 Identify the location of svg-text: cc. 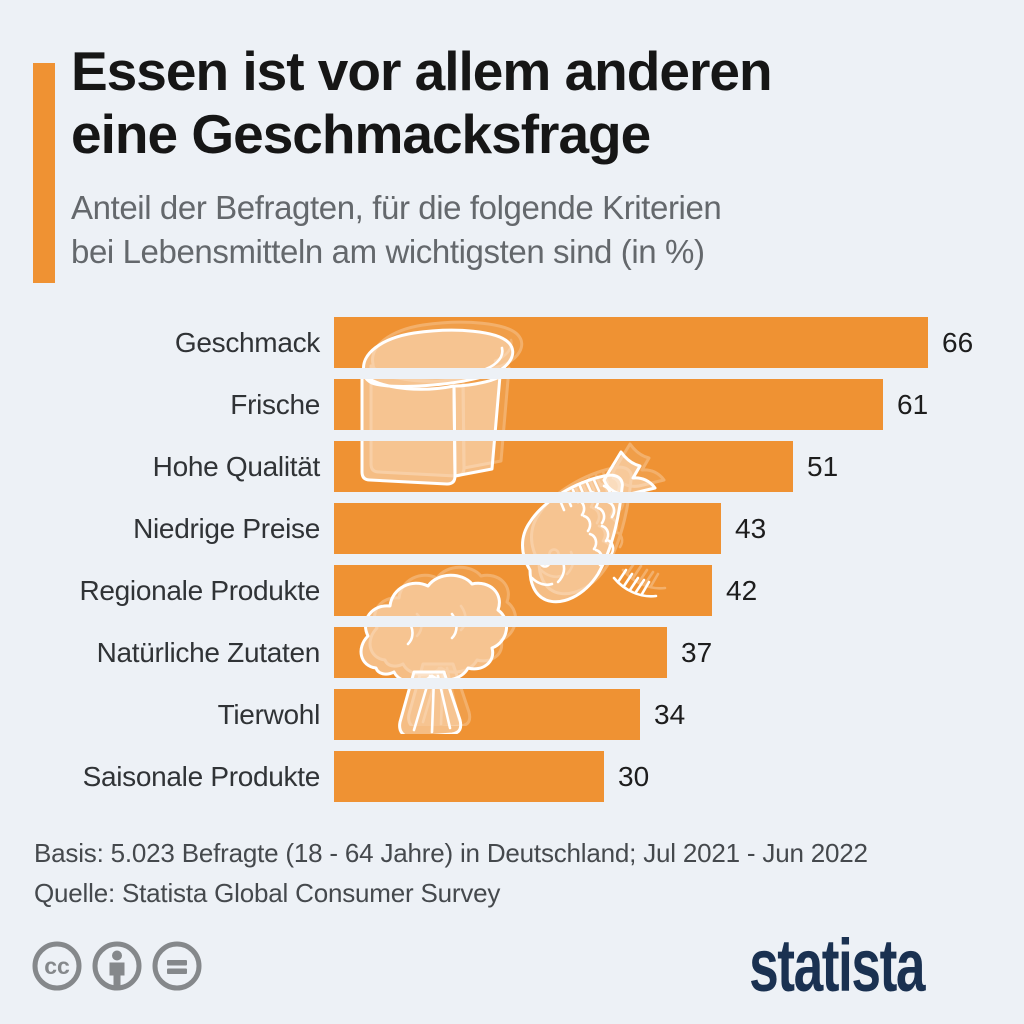
(57, 966).